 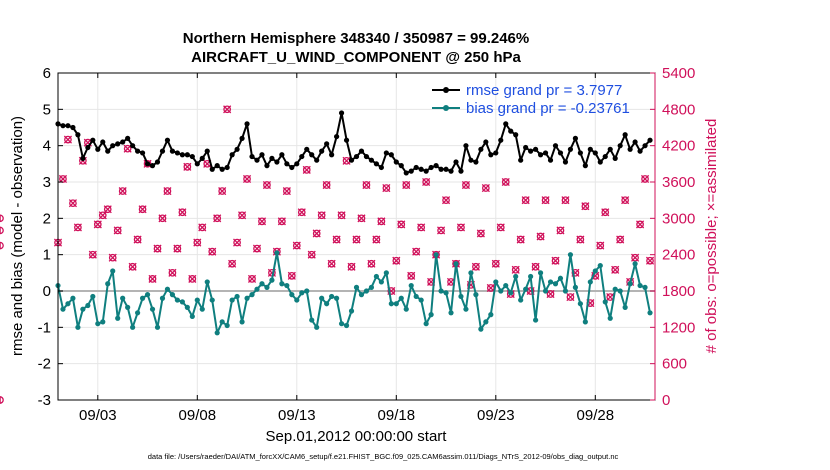 I want to click on y-right-tick-label: 4200, so click(x=678, y=146).